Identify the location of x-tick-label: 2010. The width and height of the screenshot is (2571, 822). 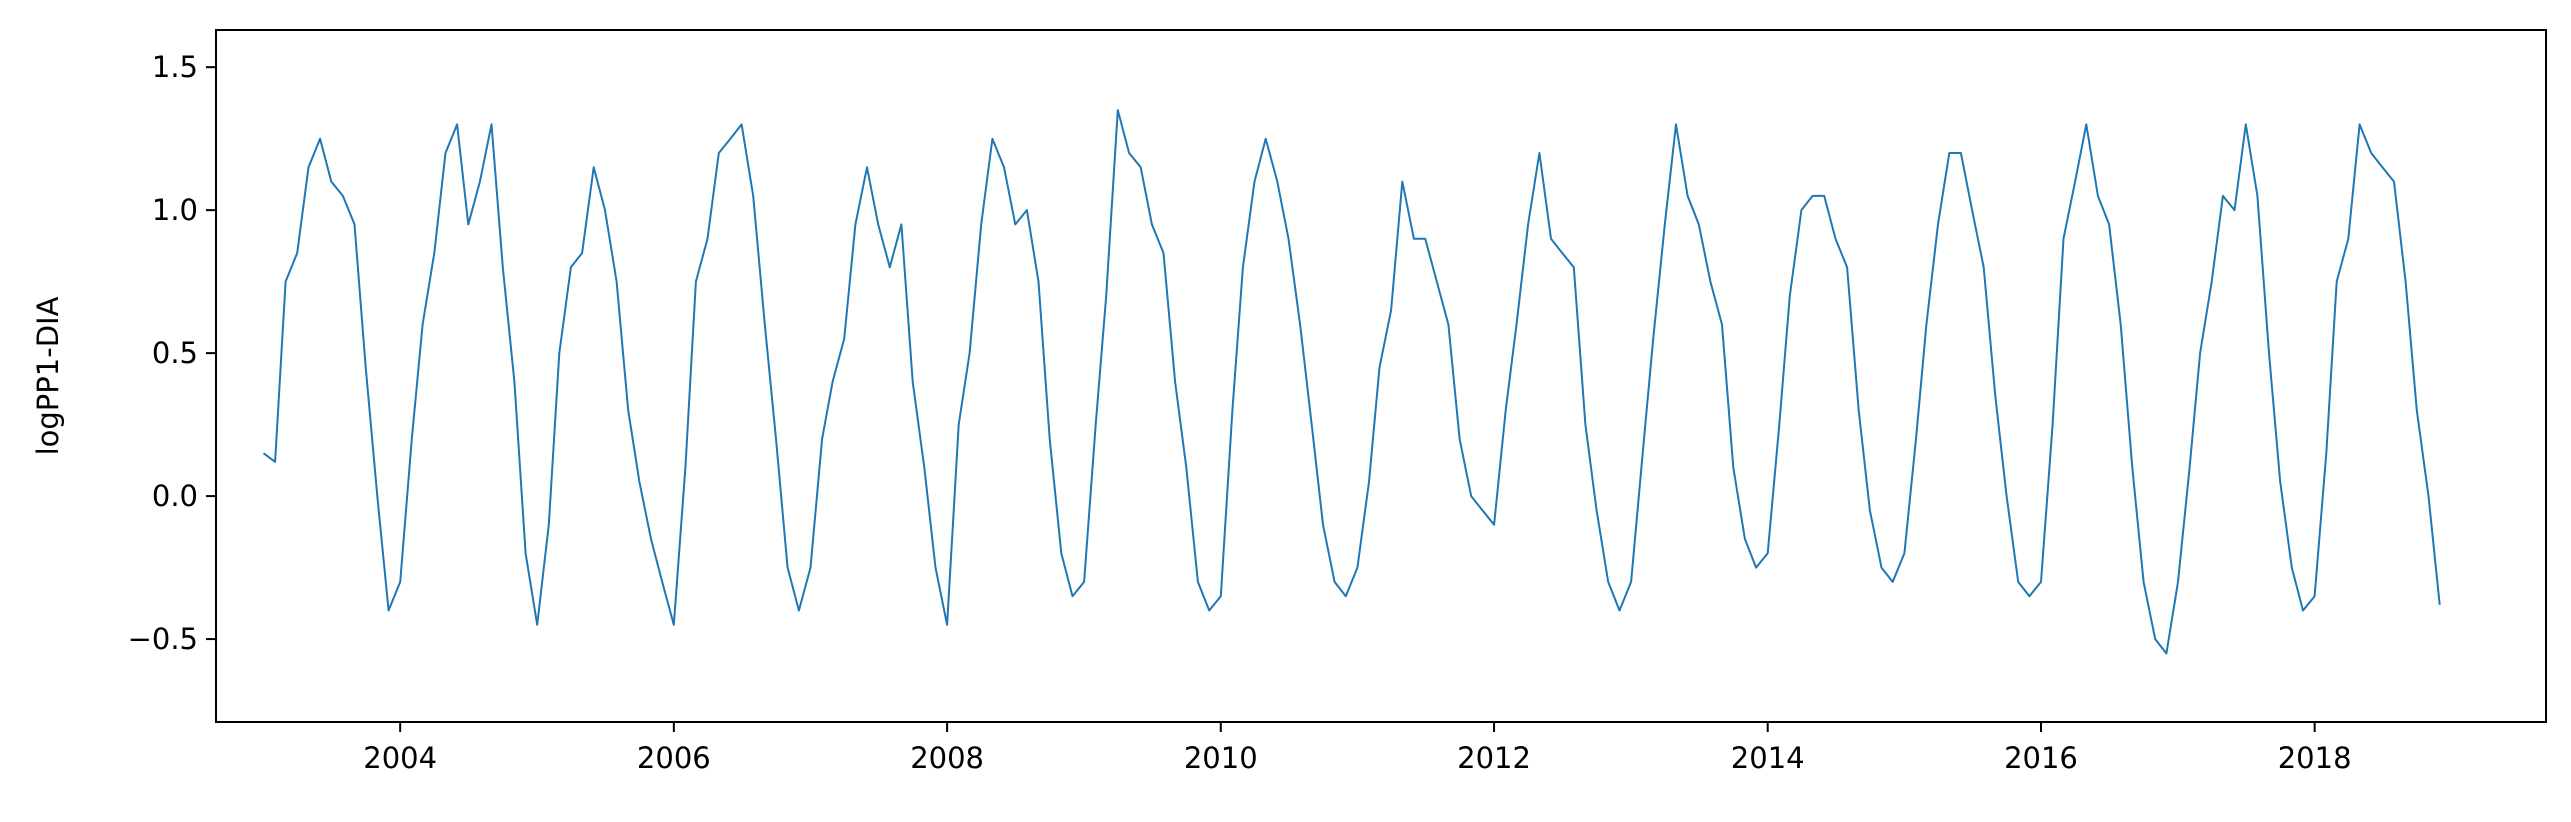
(1221, 758).